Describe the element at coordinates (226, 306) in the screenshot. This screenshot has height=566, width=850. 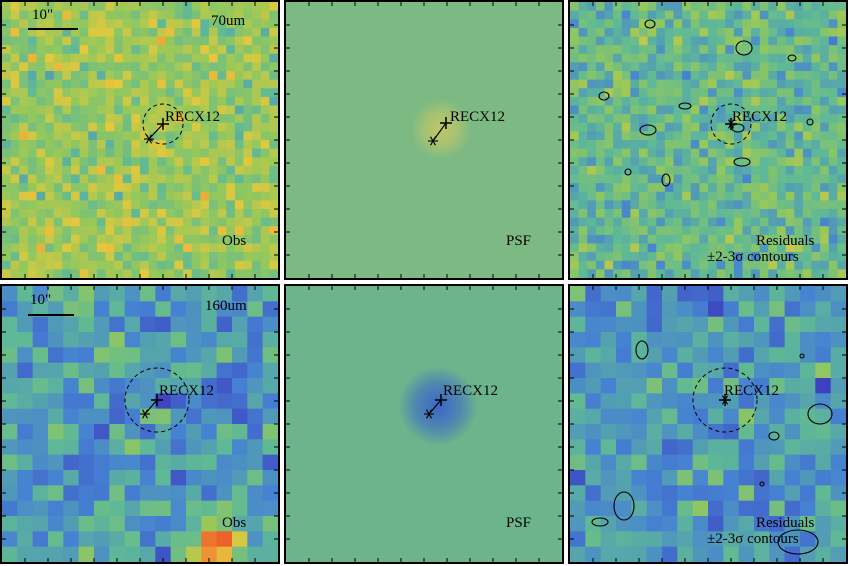
I see `band-label-160um: 160um` at that location.